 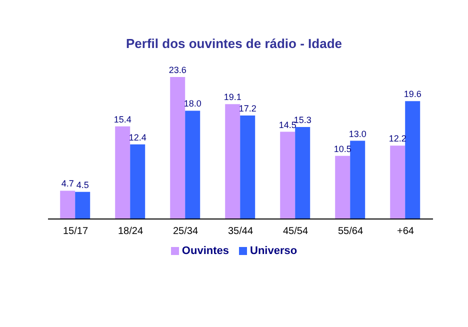 What do you see at coordinates (413, 94) in the screenshot?
I see `data-label: 19.6` at bounding box center [413, 94].